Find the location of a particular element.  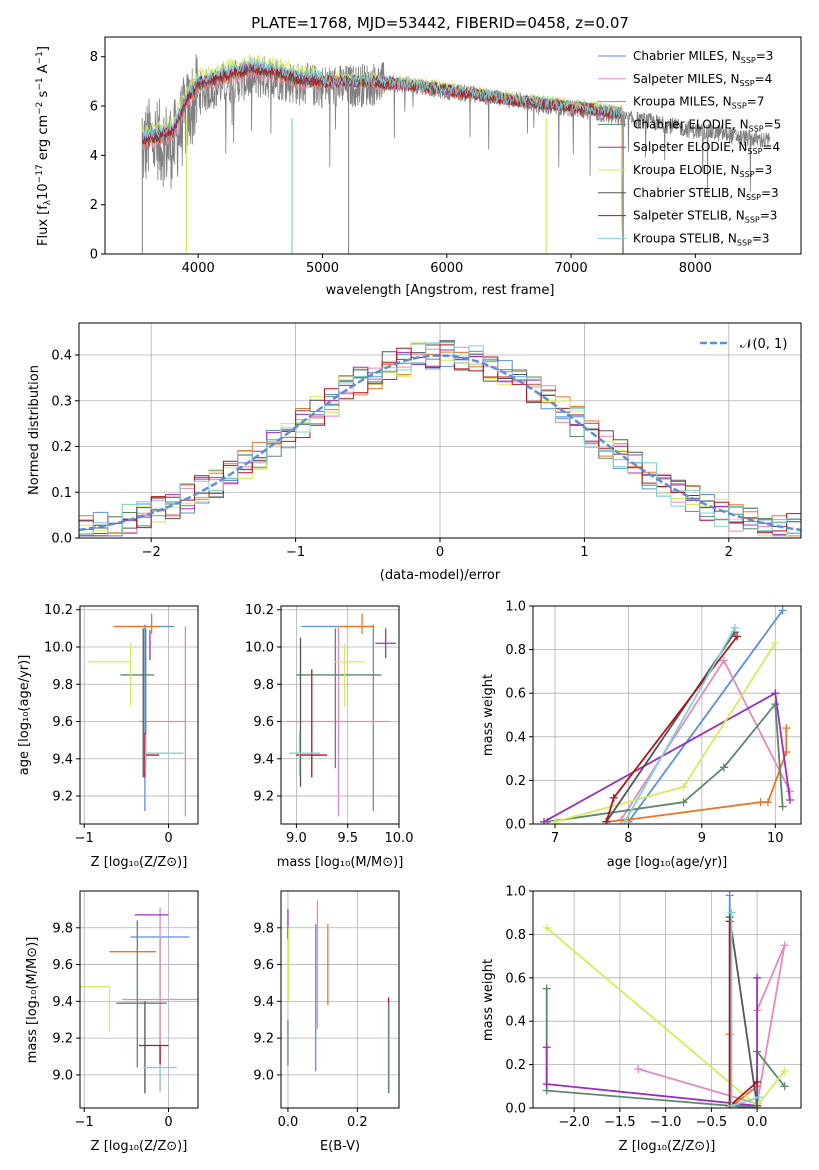

histogram-ytick-label: 0.1 is located at coordinates (61, 493).